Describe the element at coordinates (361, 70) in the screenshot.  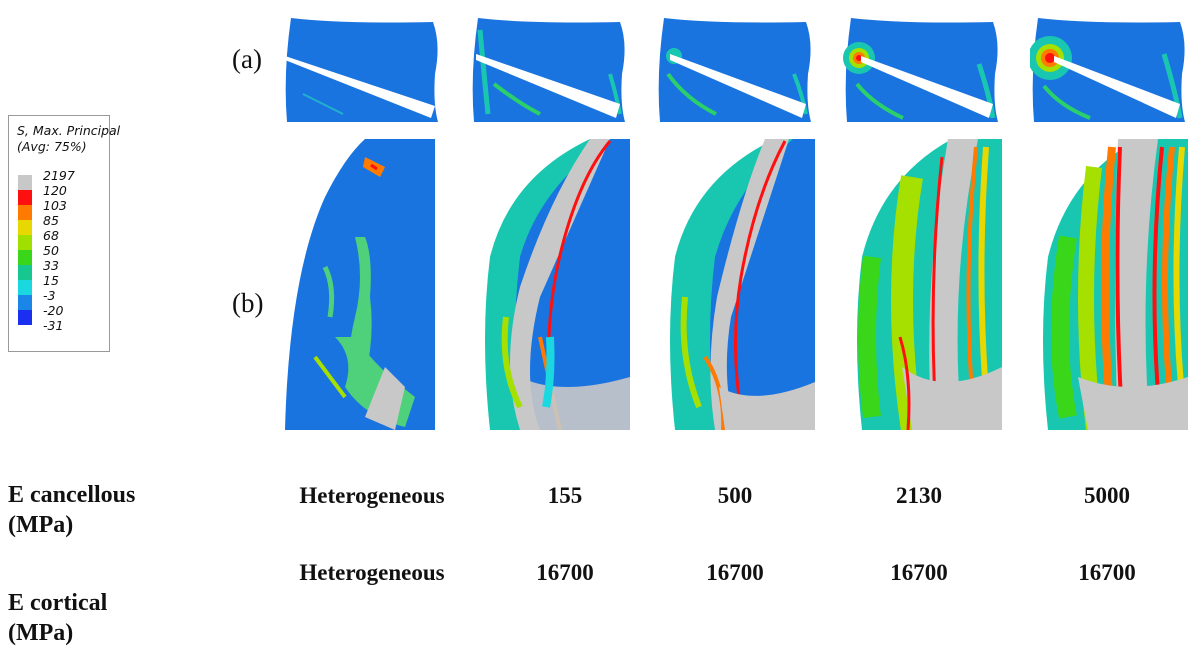
I see `model-a-heterogeneous` at that location.